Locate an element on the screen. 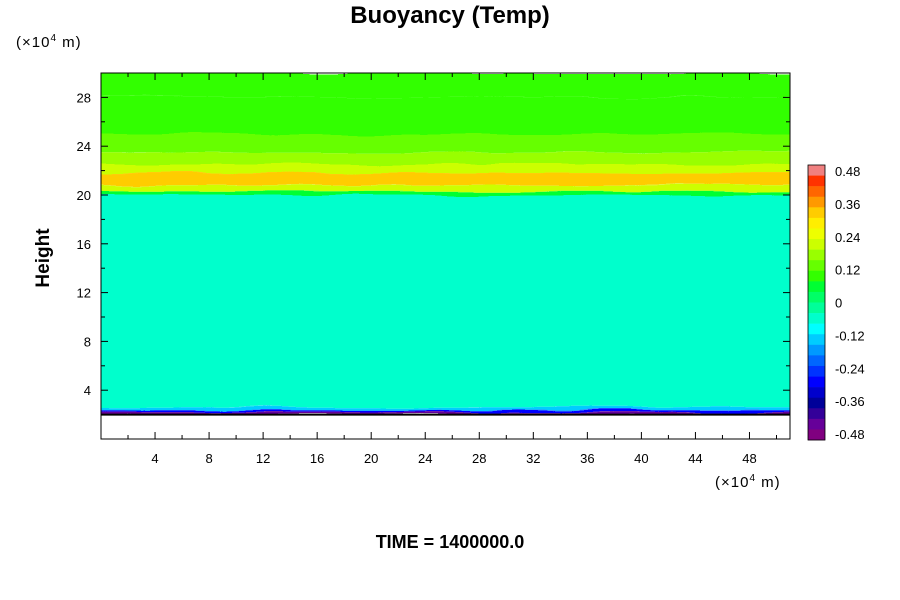 The width and height of the screenshot is (900, 600). colorbar-frame is located at coordinates (816, 302).